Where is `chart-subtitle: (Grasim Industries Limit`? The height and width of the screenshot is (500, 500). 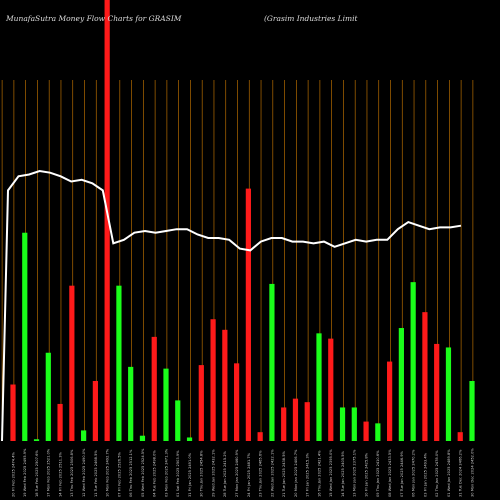
chart-subtitle: (Grasim Industries Limit is located at coordinates (311, 18).